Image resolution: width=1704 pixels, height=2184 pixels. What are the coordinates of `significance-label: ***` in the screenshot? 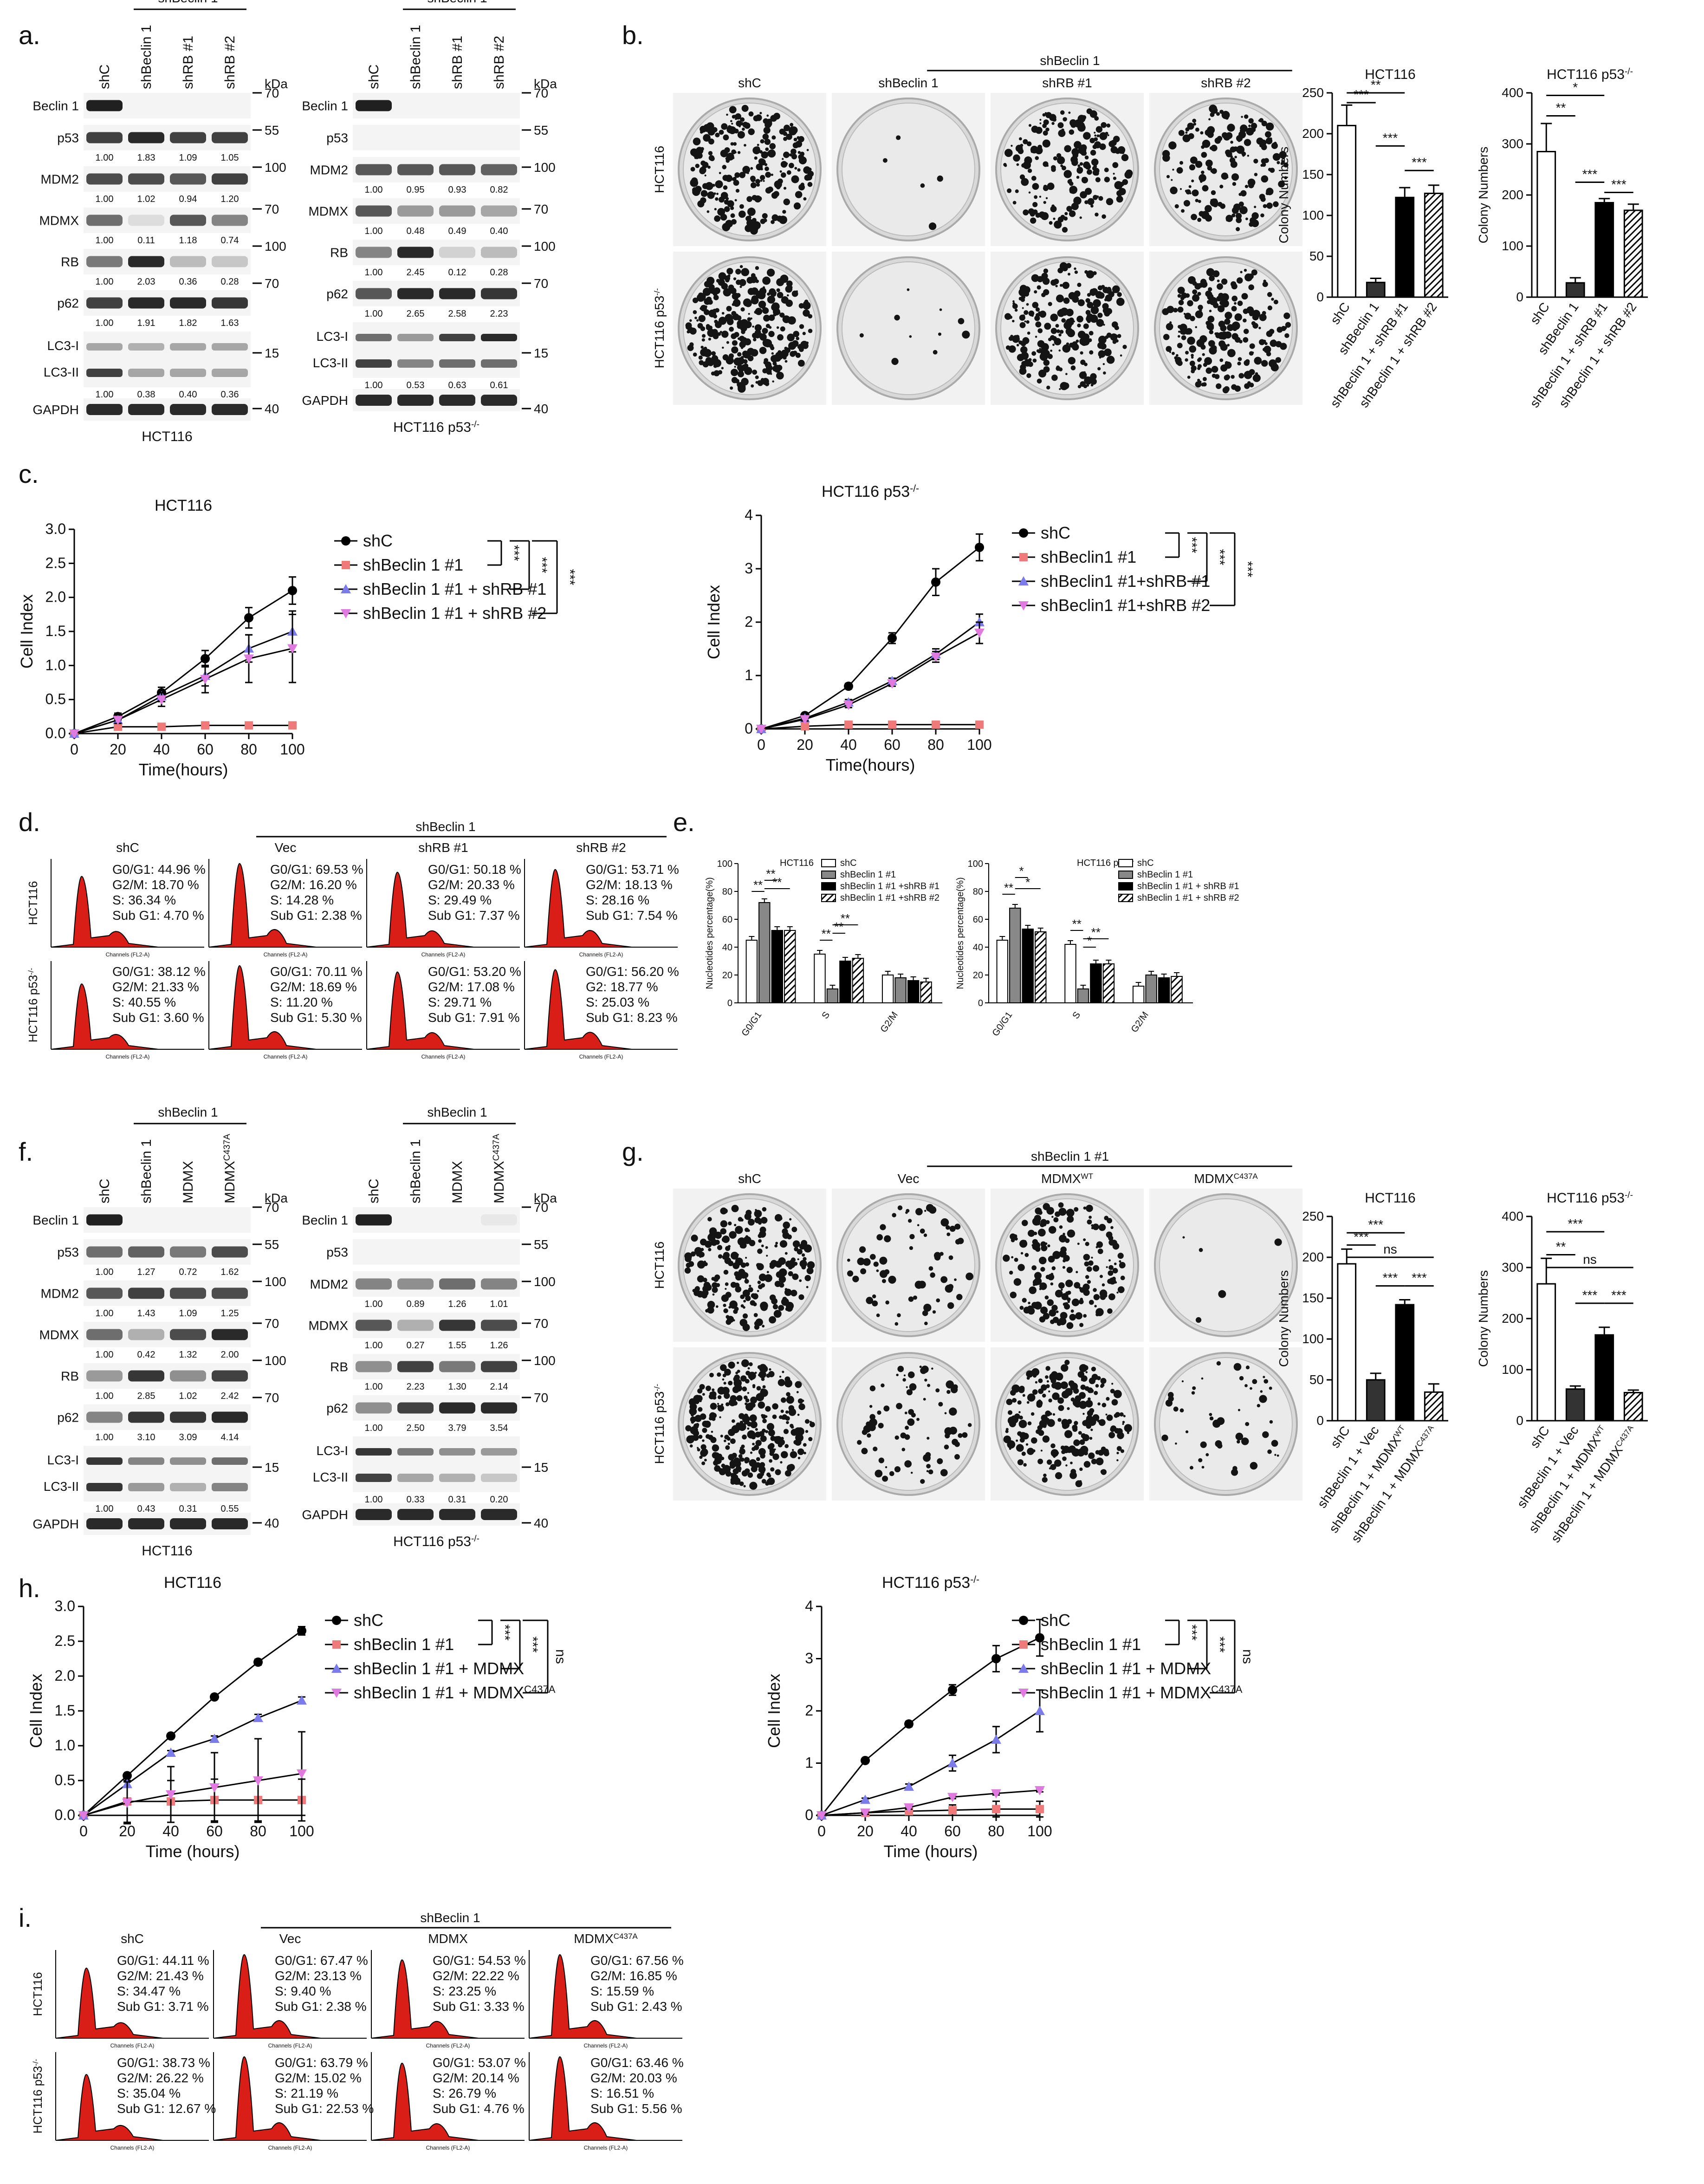 It's located at (1619, 1295).